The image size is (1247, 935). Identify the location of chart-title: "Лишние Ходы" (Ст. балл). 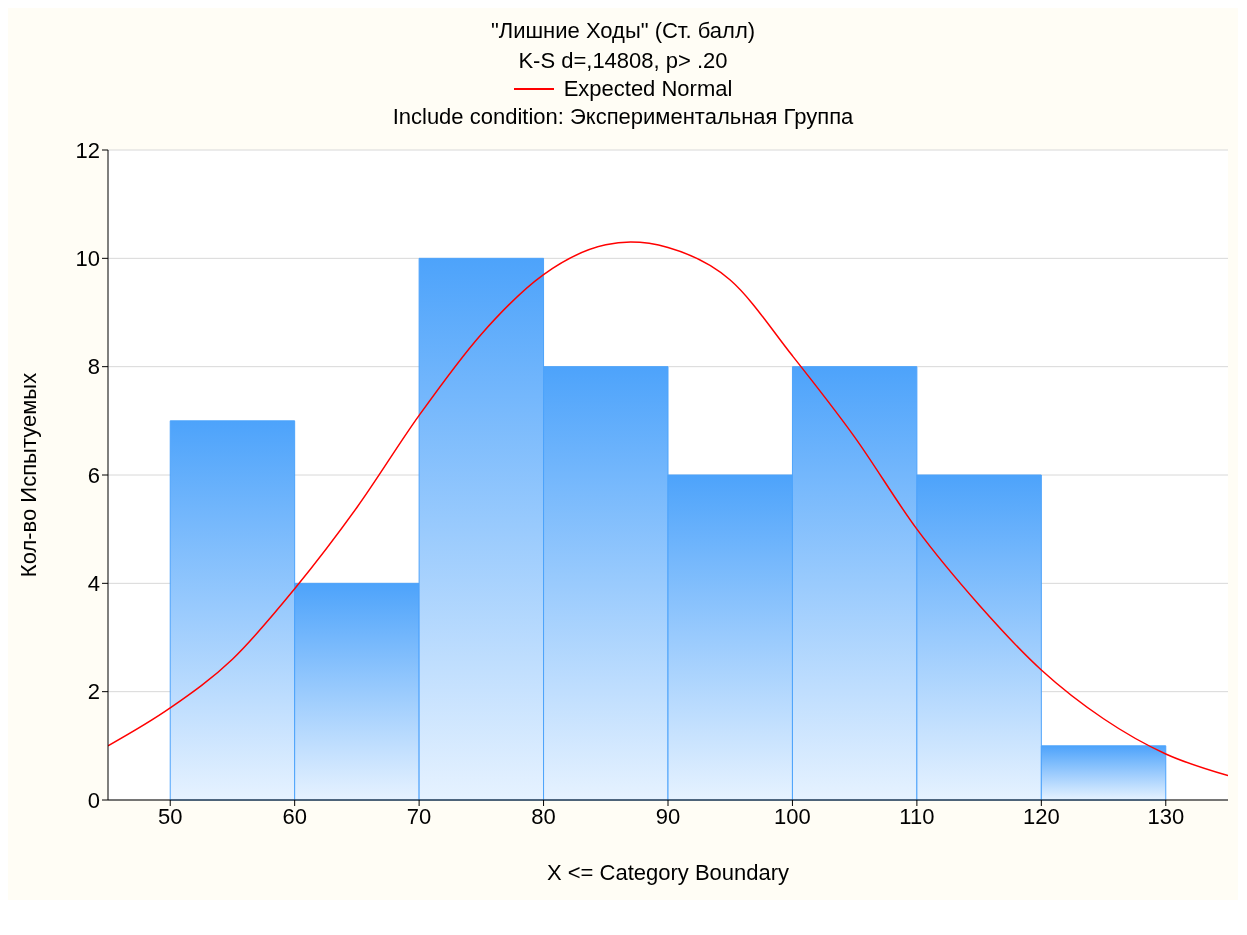
(623, 30).